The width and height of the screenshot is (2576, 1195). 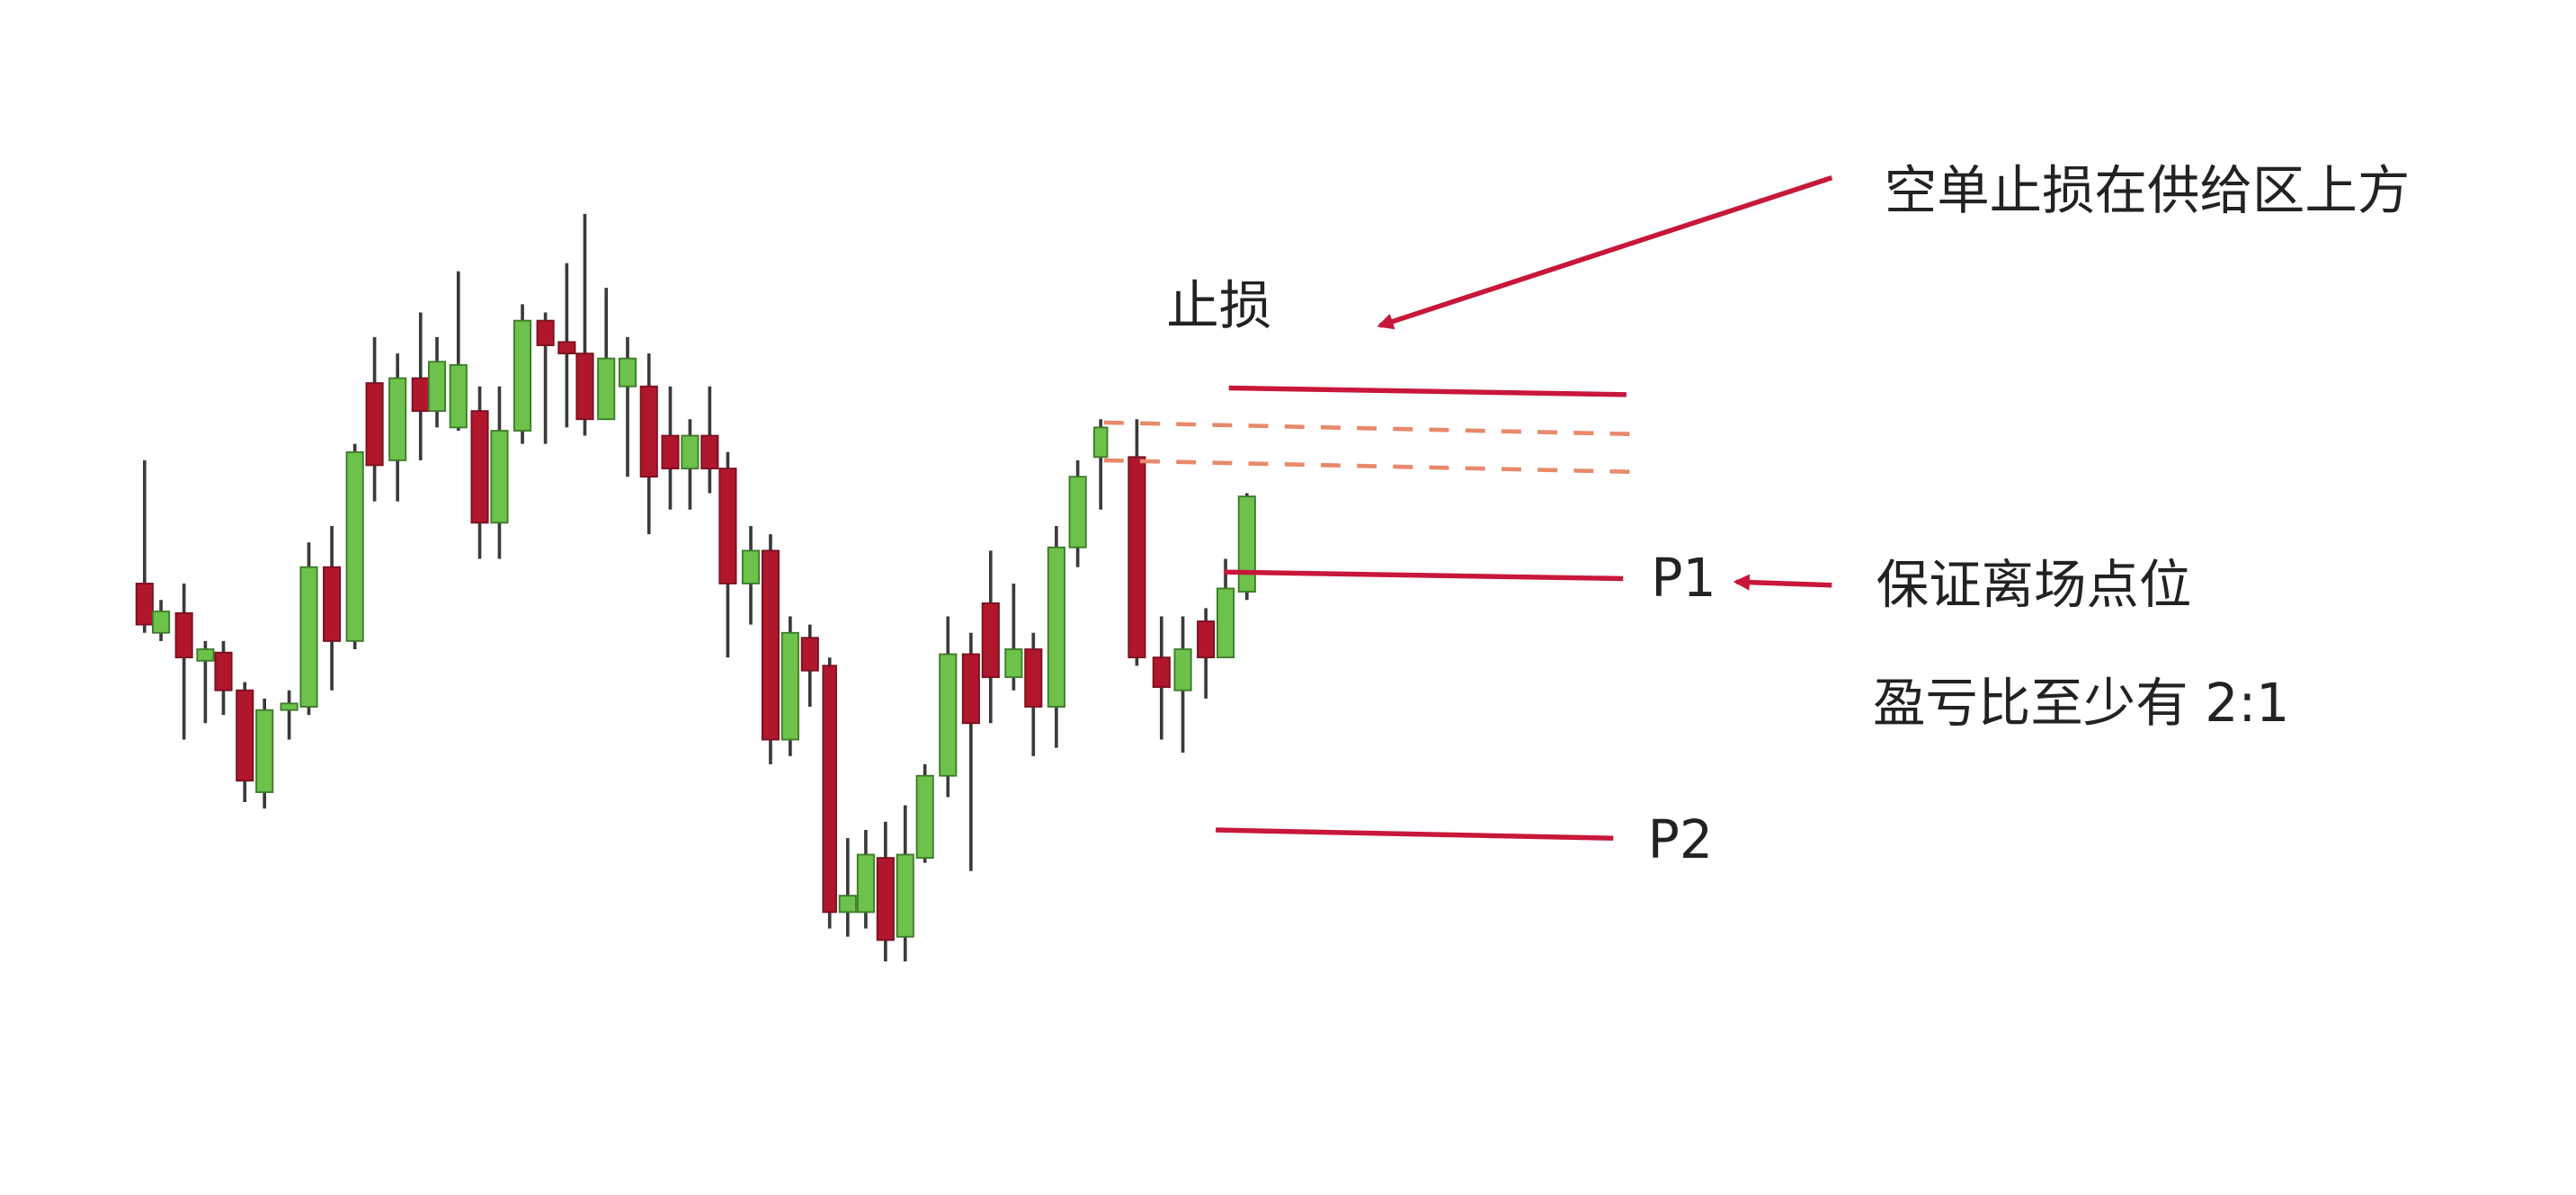 I want to click on supply-zone-bottom, so click(x=1367, y=466).